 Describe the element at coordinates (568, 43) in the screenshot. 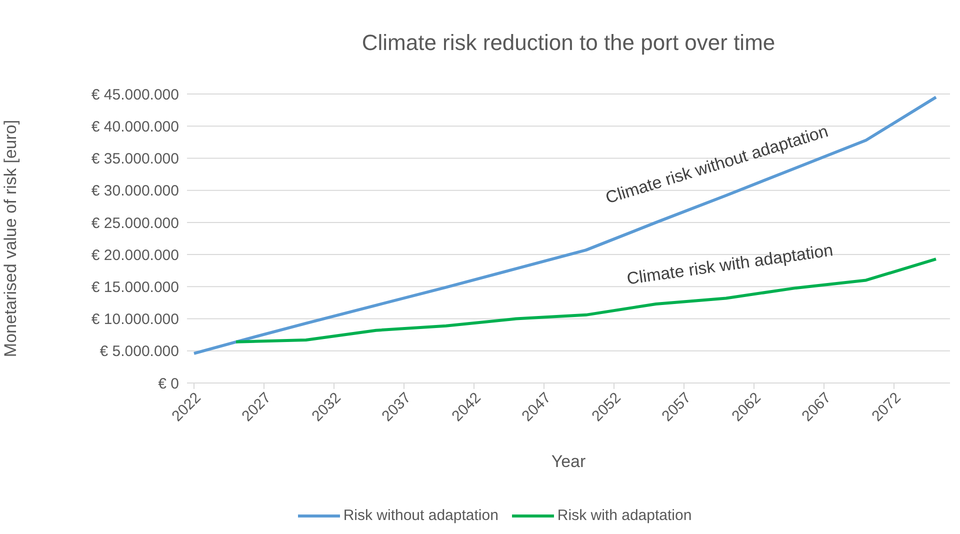

I see `chart-title: Climate risk reduction to the port over time` at that location.